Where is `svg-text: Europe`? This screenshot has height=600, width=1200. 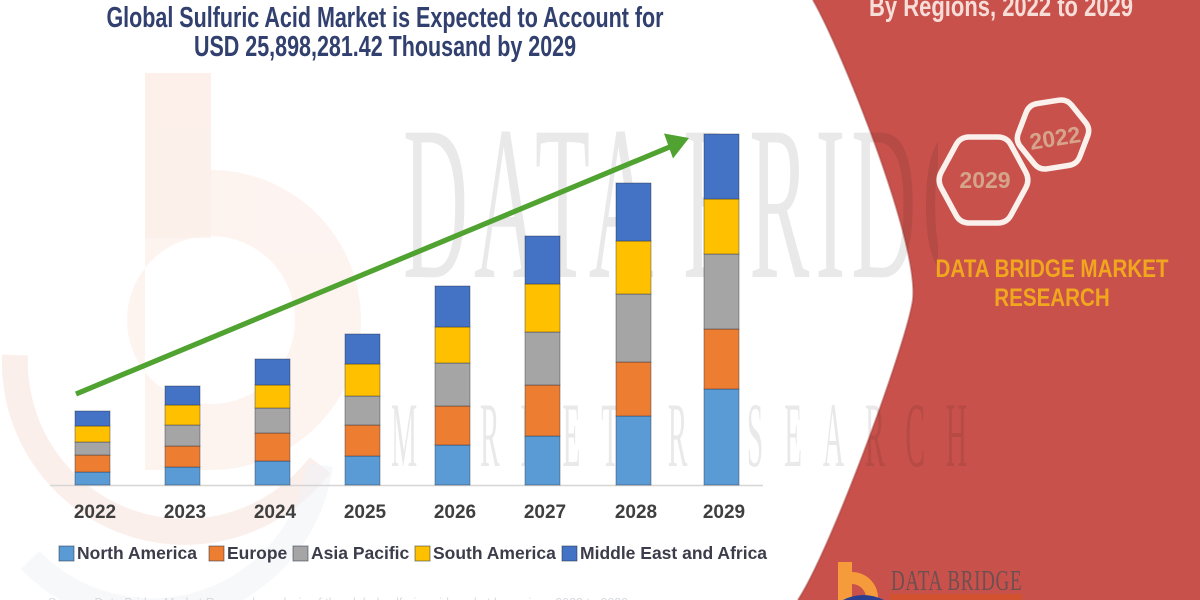
svg-text: Europe is located at coordinates (257, 553).